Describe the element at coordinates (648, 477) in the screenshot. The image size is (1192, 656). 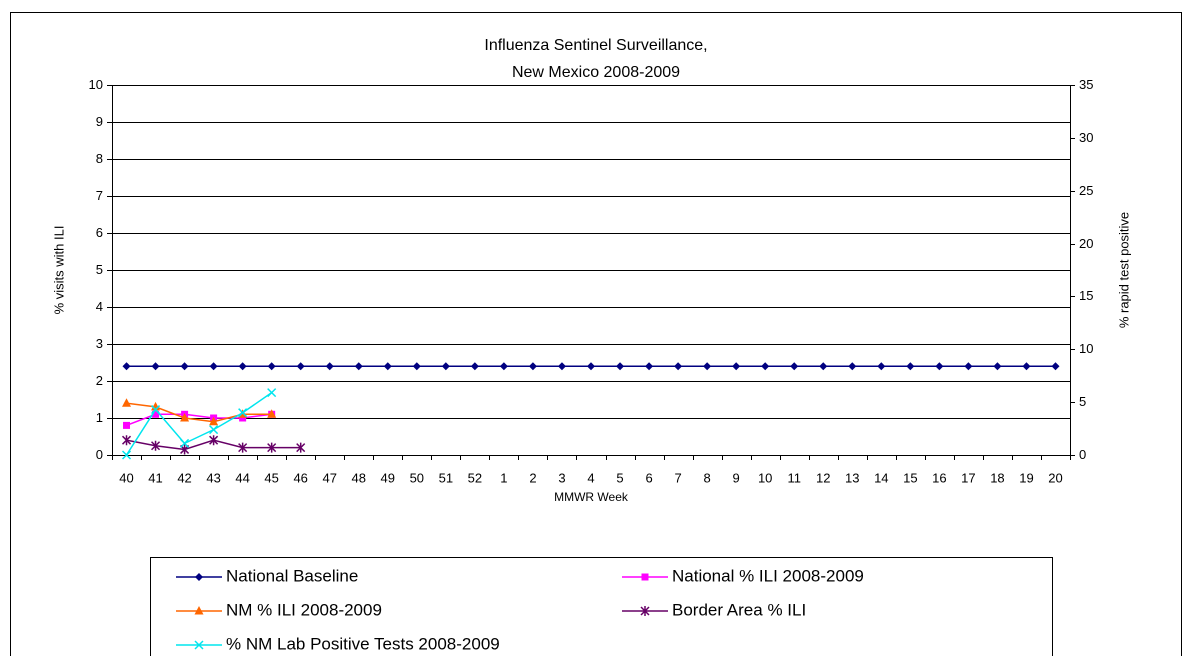
I see `x-tick-label: 6` at that location.